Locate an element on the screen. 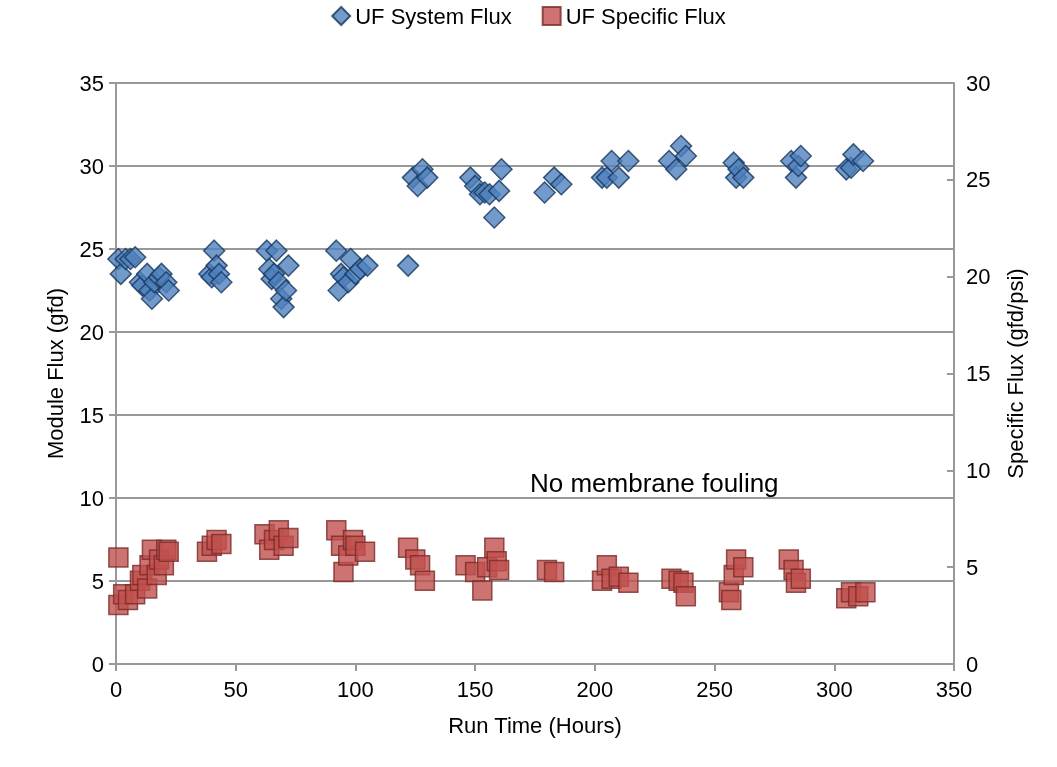 The image size is (1057, 767). y2-axis-title: Specific Flux (gfd/psi) is located at coordinates (1015, 373).